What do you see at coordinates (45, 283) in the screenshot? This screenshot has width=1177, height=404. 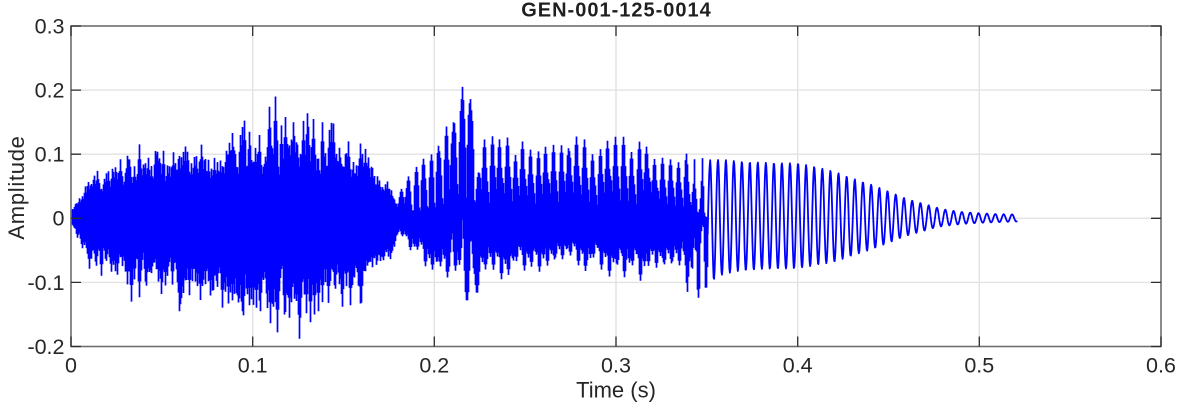 I see `svg-text: -0.1` at bounding box center [45, 283].